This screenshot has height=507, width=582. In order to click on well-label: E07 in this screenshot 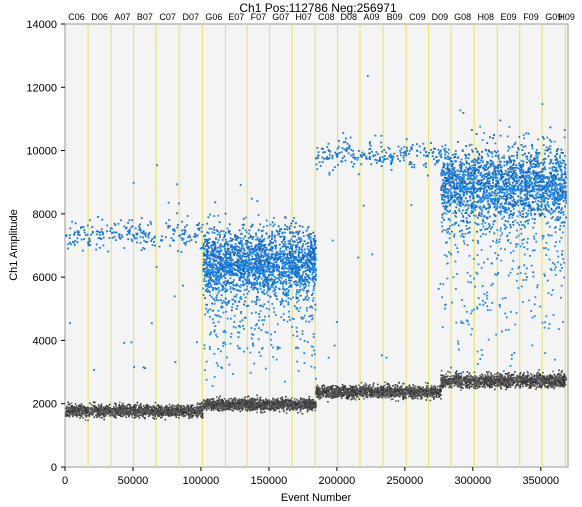, I will do `click(236, 17)`.